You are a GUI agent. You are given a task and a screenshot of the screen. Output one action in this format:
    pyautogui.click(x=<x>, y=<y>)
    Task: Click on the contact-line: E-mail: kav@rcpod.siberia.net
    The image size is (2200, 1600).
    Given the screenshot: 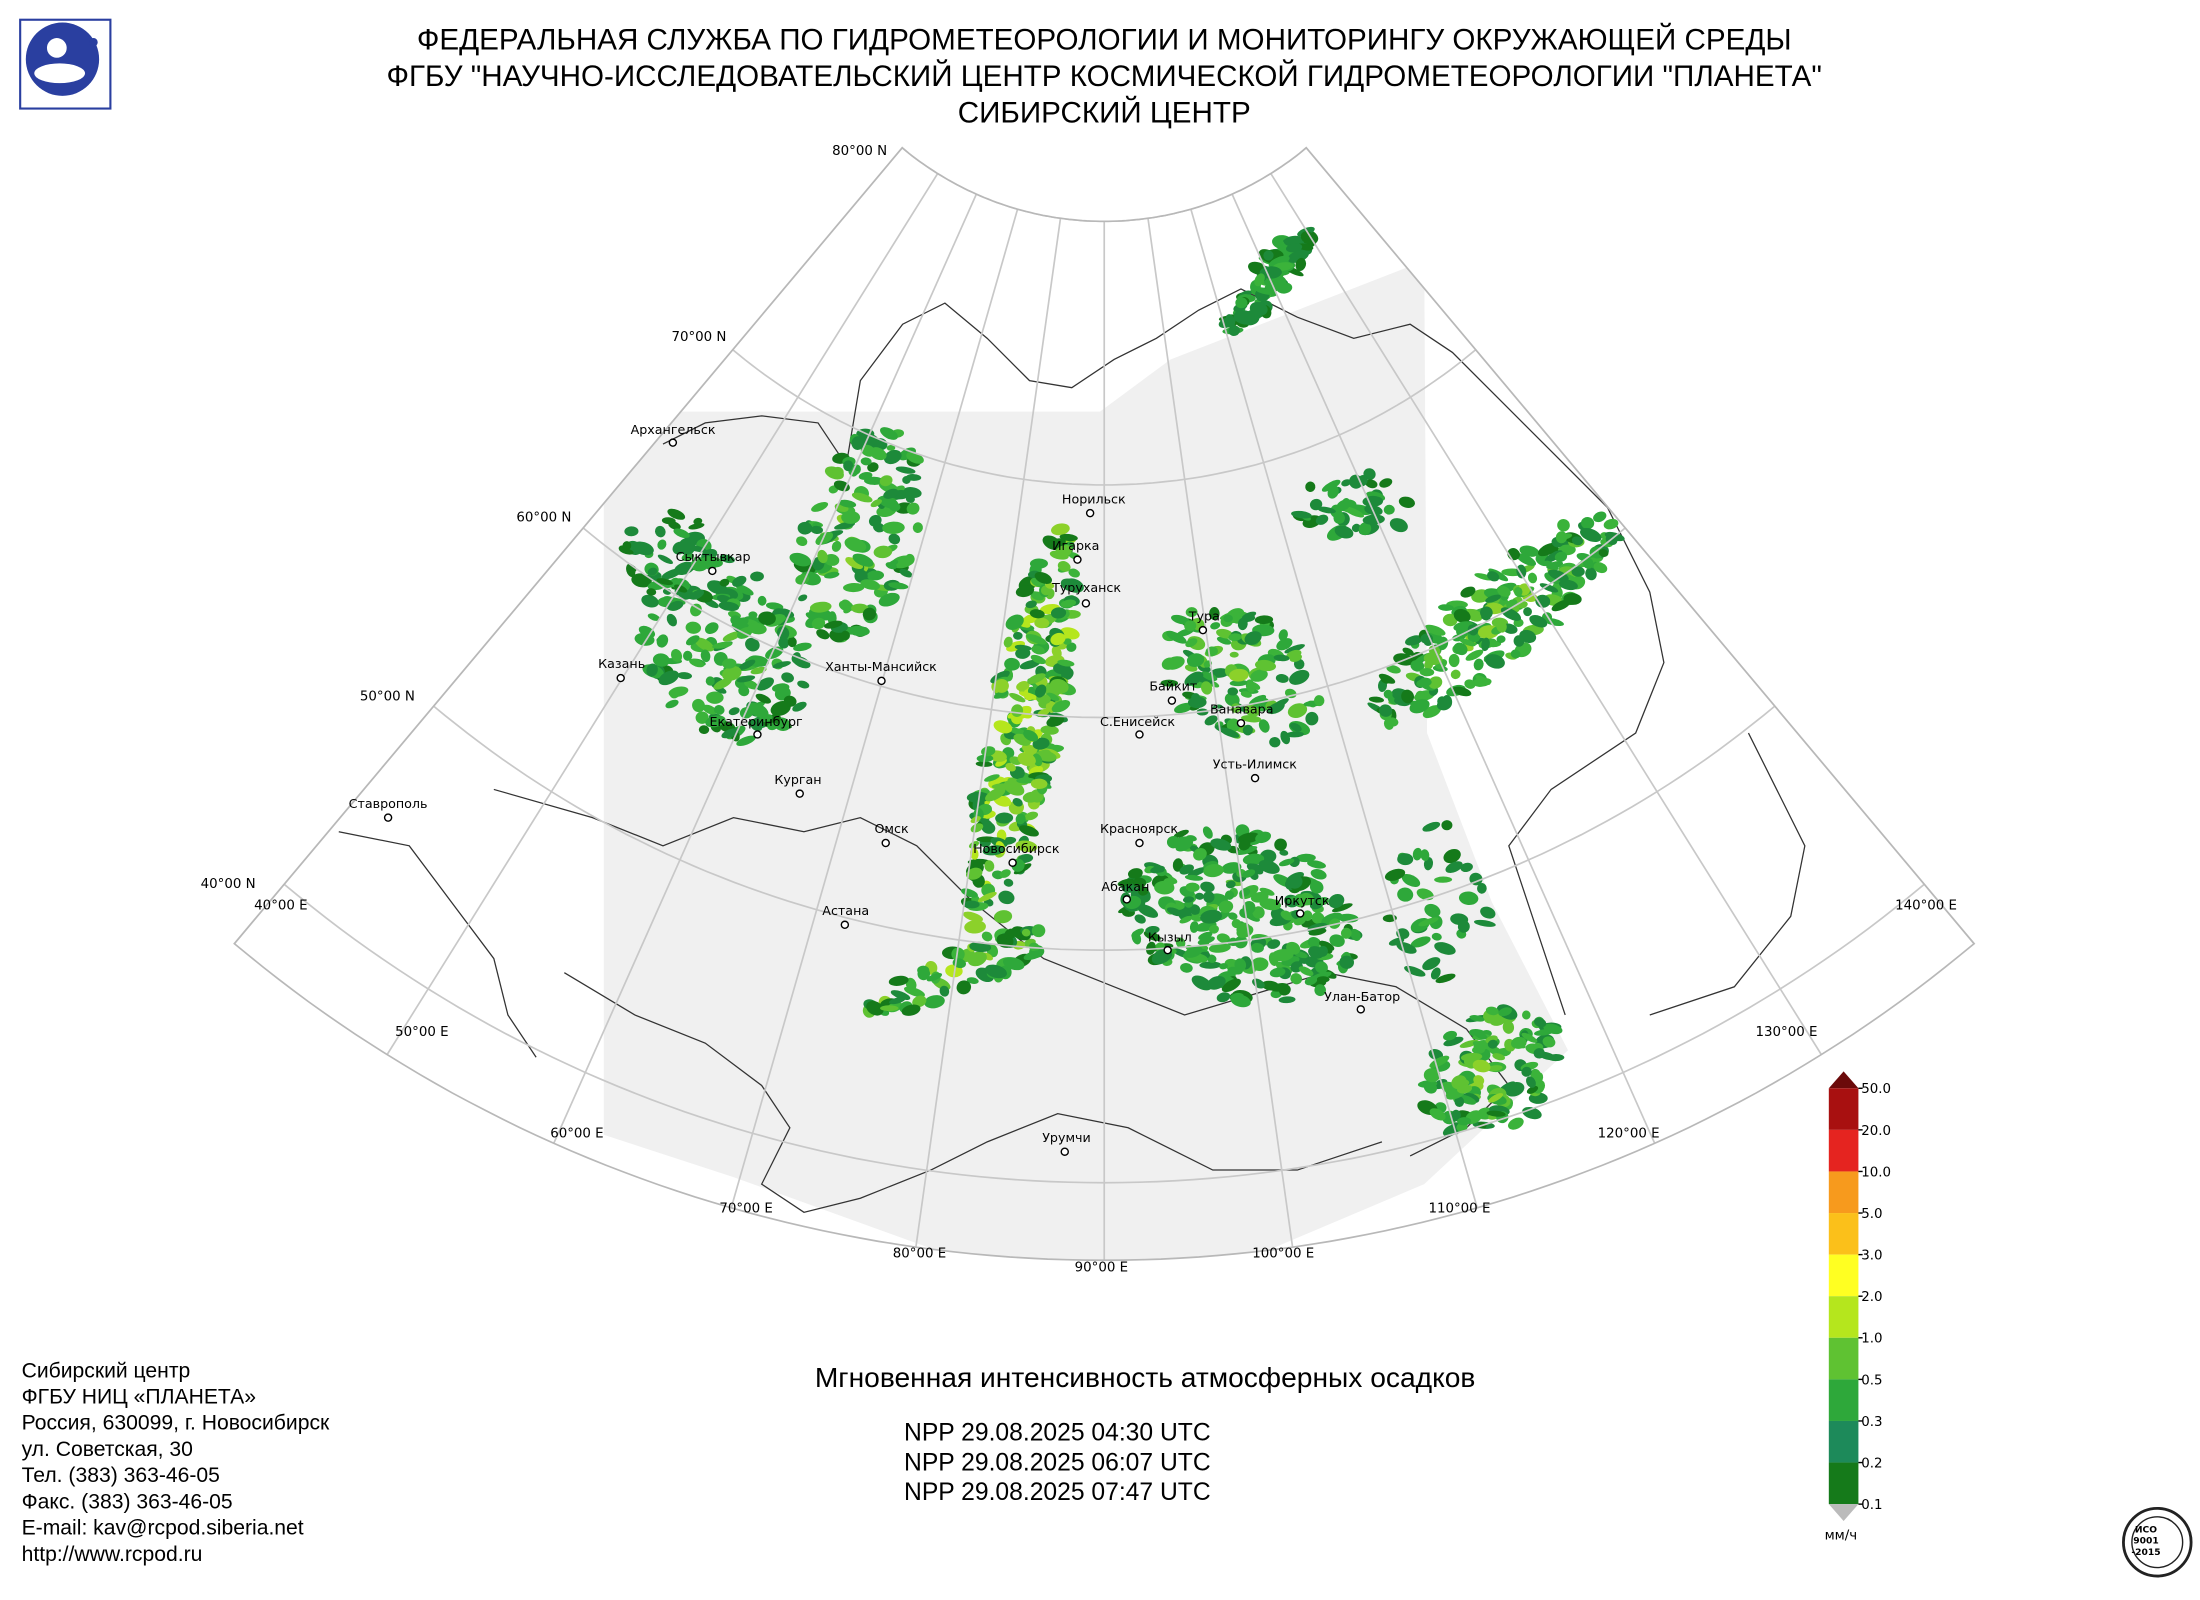 What is the action you would take?
    pyautogui.click(x=163, y=1528)
    